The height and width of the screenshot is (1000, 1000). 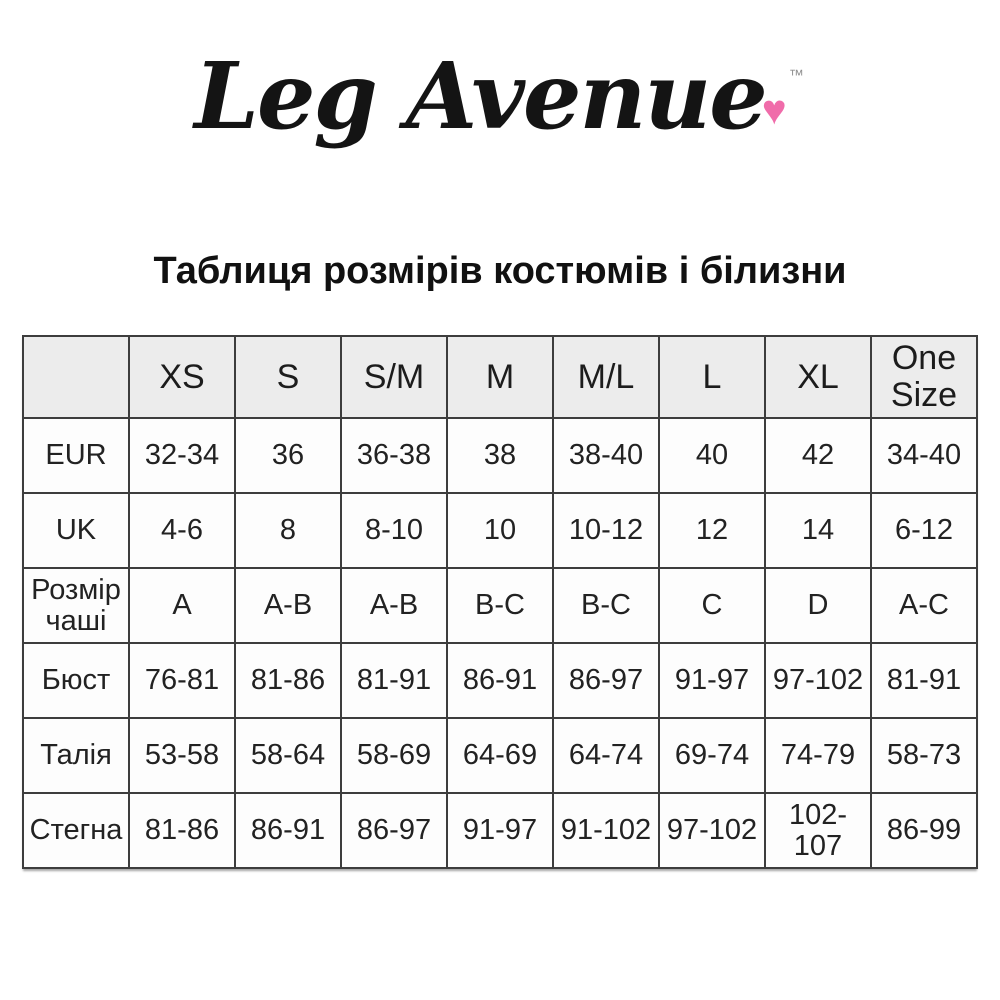 I want to click on row-label: Талія, so click(x=76, y=755).